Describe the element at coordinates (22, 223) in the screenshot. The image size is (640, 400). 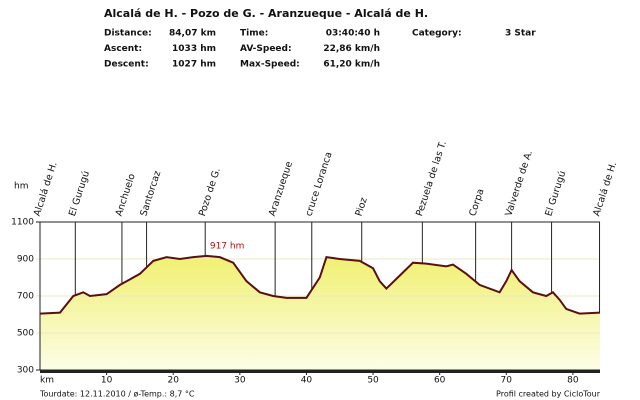
I see `y-tick-label: 1100` at that location.